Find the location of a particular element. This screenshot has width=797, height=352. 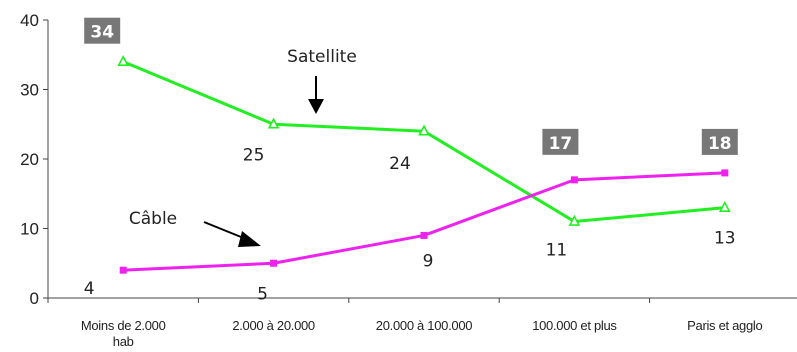

annotation-cable: Câble is located at coordinates (153, 219).